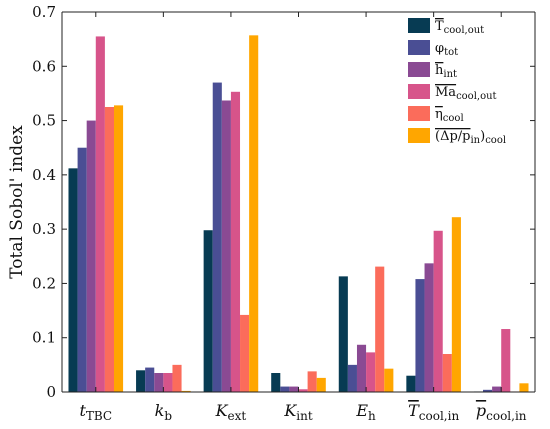  I want to click on legend-main: h, so click(439, 70).